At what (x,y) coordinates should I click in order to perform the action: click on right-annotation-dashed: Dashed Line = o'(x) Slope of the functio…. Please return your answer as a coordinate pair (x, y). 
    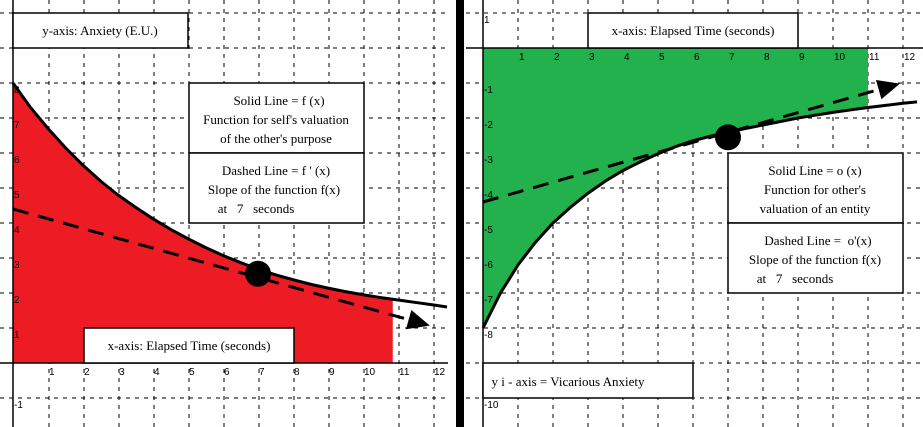
    Looking at the image, I should click on (815, 258).